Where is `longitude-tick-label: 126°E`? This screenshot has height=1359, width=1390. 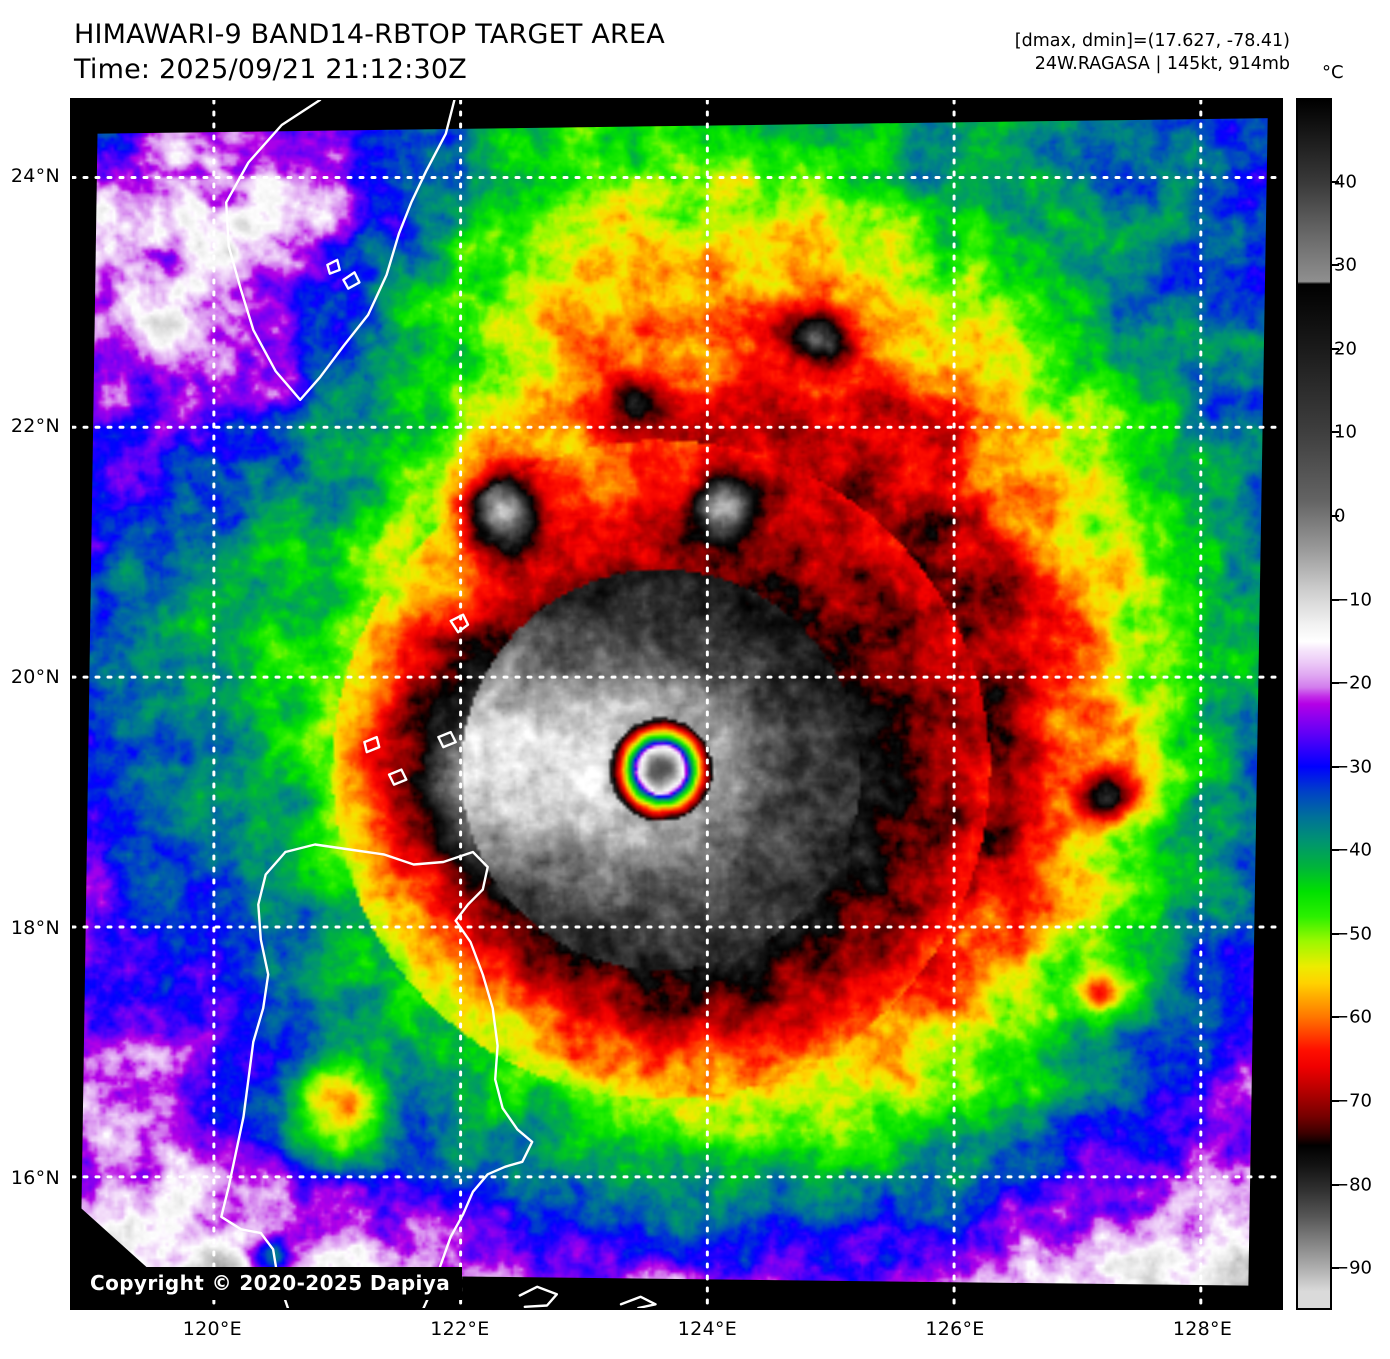 longitude-tick-label: 126°E is located at coordinates (955, 1329).